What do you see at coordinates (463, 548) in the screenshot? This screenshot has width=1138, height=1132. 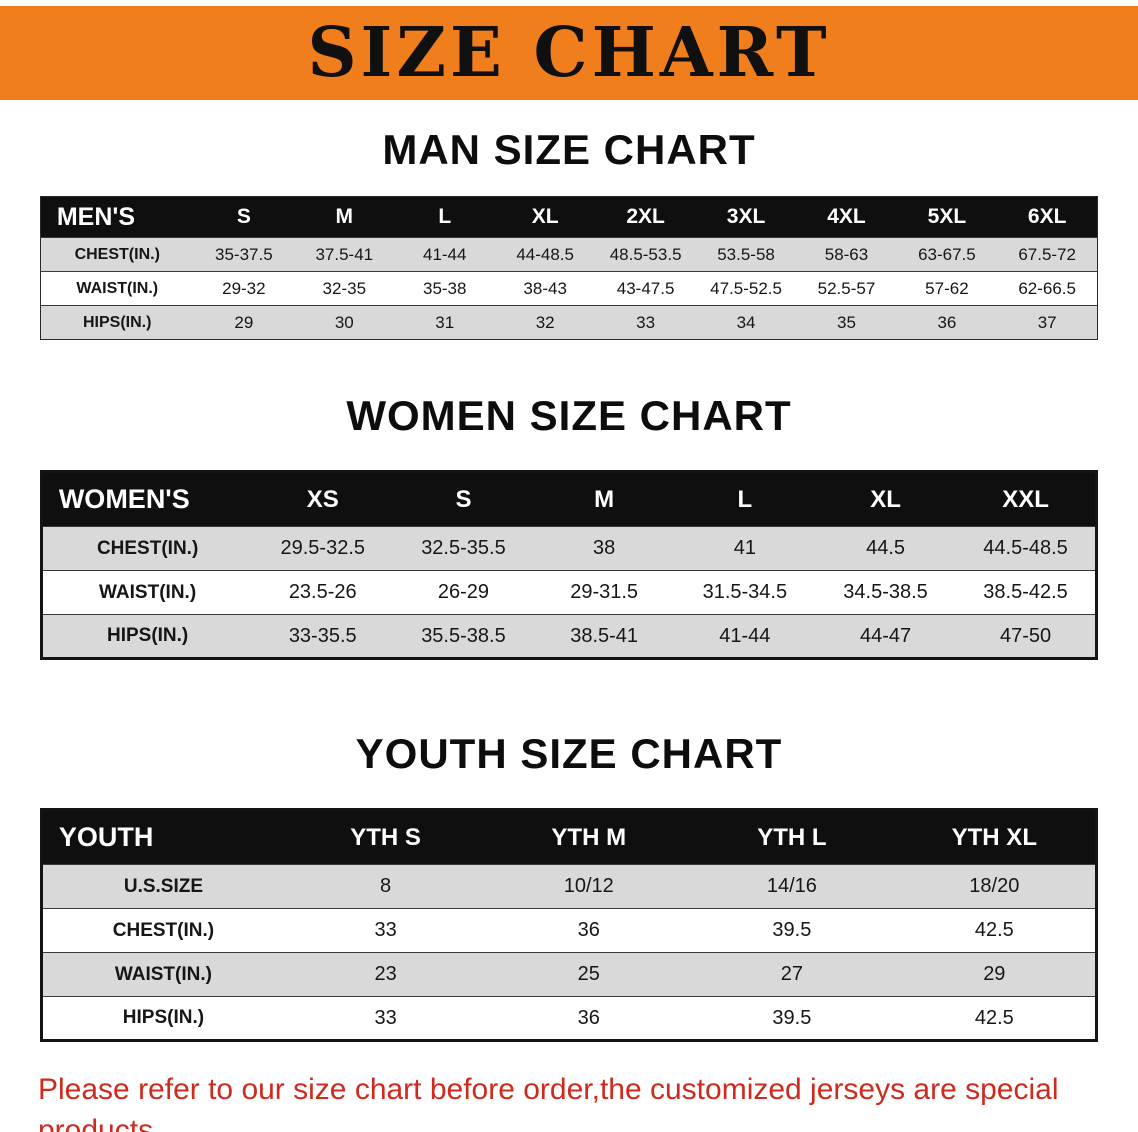 I see `value-cell: 32.5-35.5` at bounding box center [463, 548].